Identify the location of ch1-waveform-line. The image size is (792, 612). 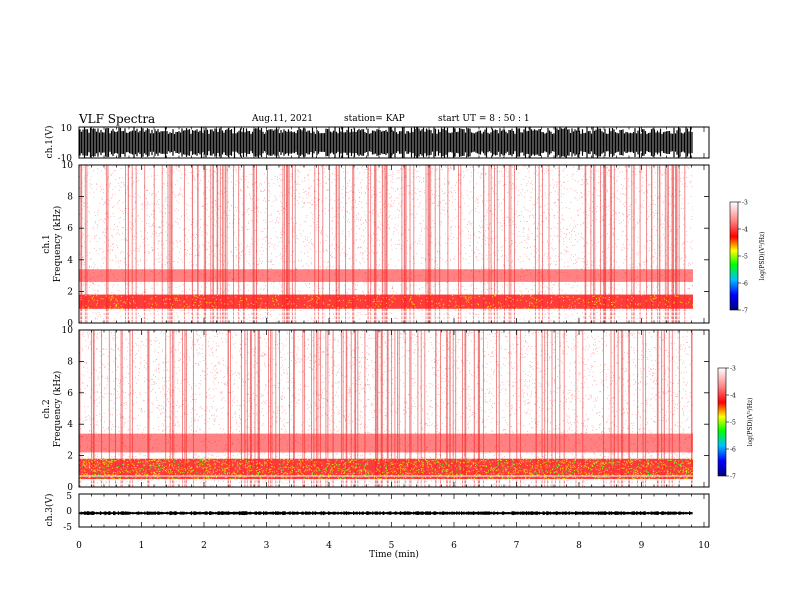
(386, 142).